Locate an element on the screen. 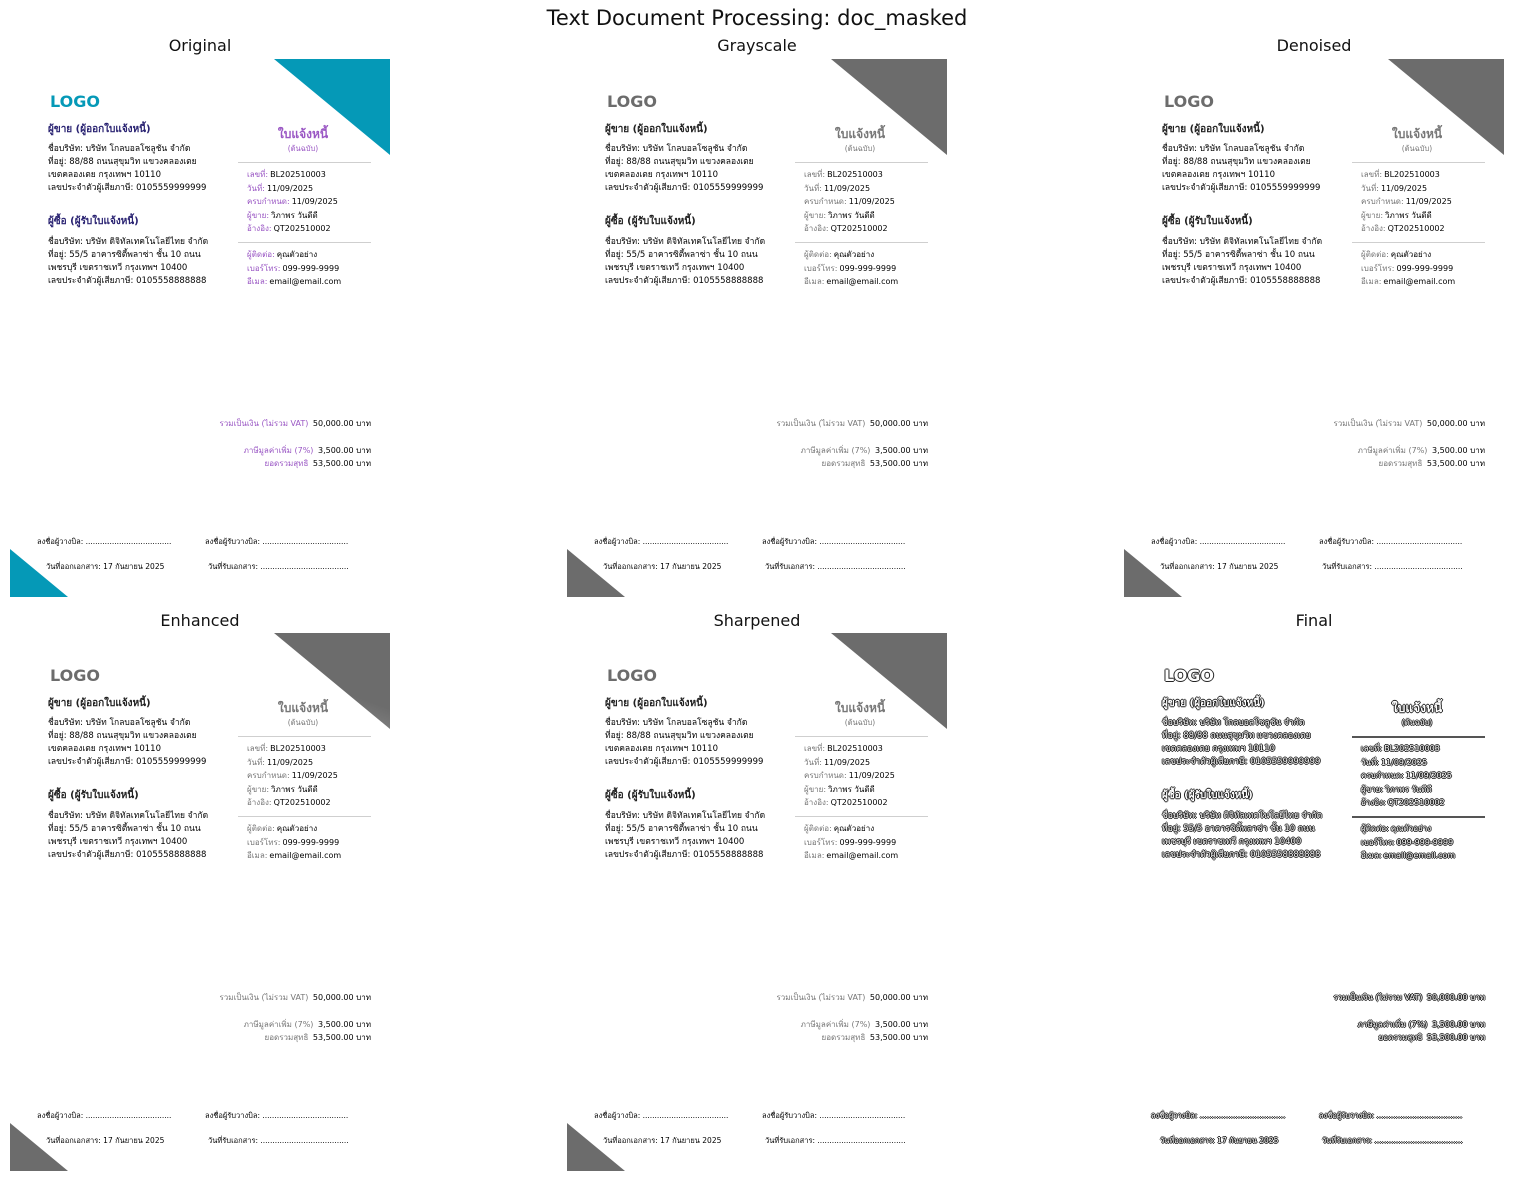 This screenshot has height=1181, width=1514. contact-row: เบอร์โทร: 099-999-9999 is located at coordinates (1408, 843).